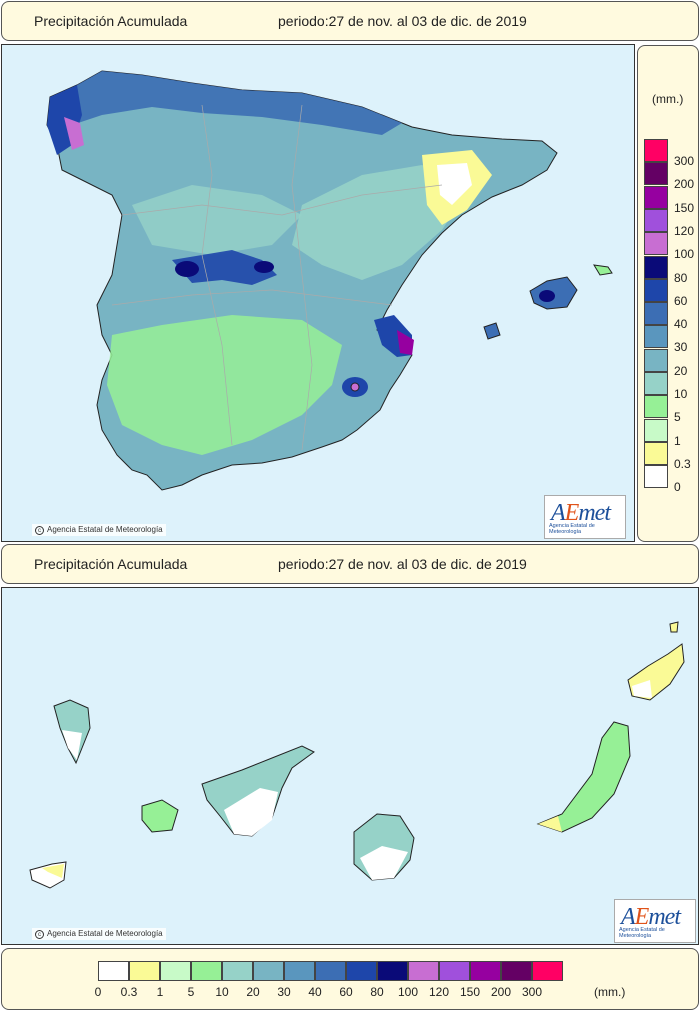 This screenshot has height=1011, width=700. I want to click on la-graciosa, so click(674, 627).